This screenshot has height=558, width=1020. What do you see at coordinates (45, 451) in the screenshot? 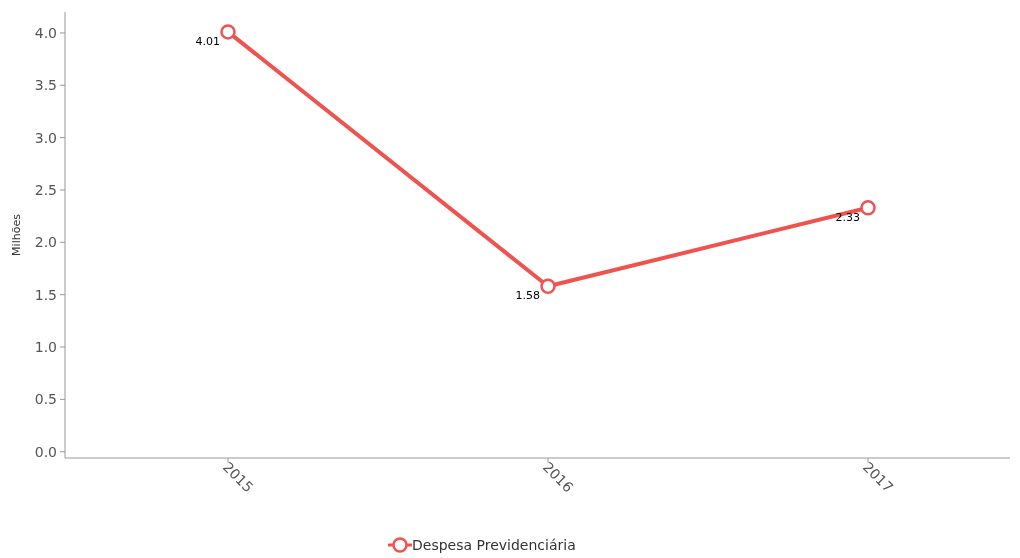
I see `y-tick-label: 0.0` at bounding box center [45, 451].